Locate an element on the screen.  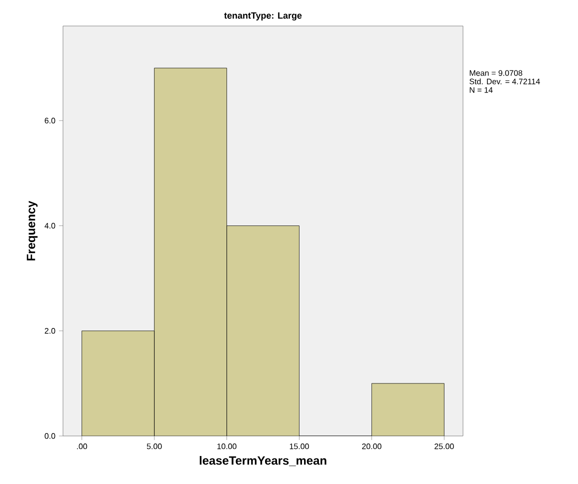
x-axis-title: leaseTermYears_mean is located at coordinates (263, 461).